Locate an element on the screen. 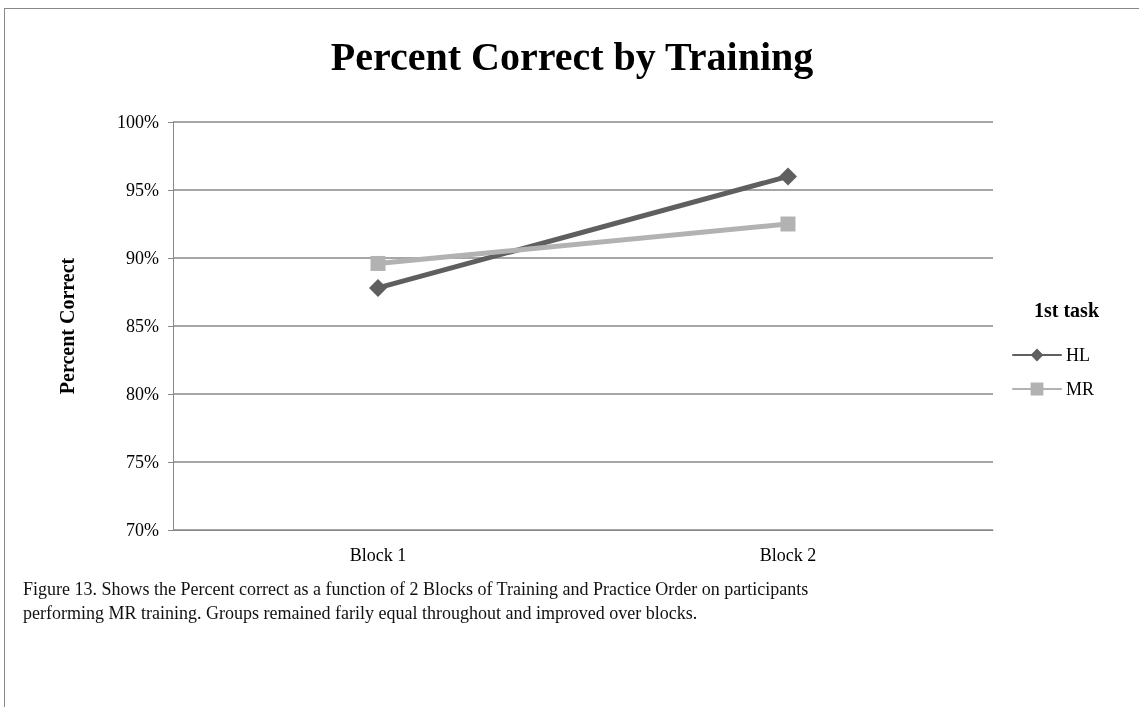  y-tick-label: 100% is located at coordinates (138, 122).